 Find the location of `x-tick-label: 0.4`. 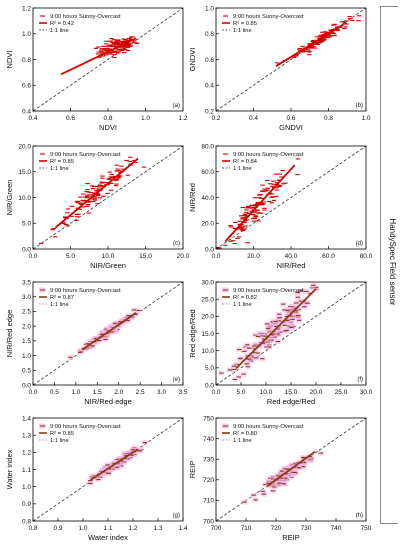

x-tick-label: 0.4 is located at coordinates (32, 118).